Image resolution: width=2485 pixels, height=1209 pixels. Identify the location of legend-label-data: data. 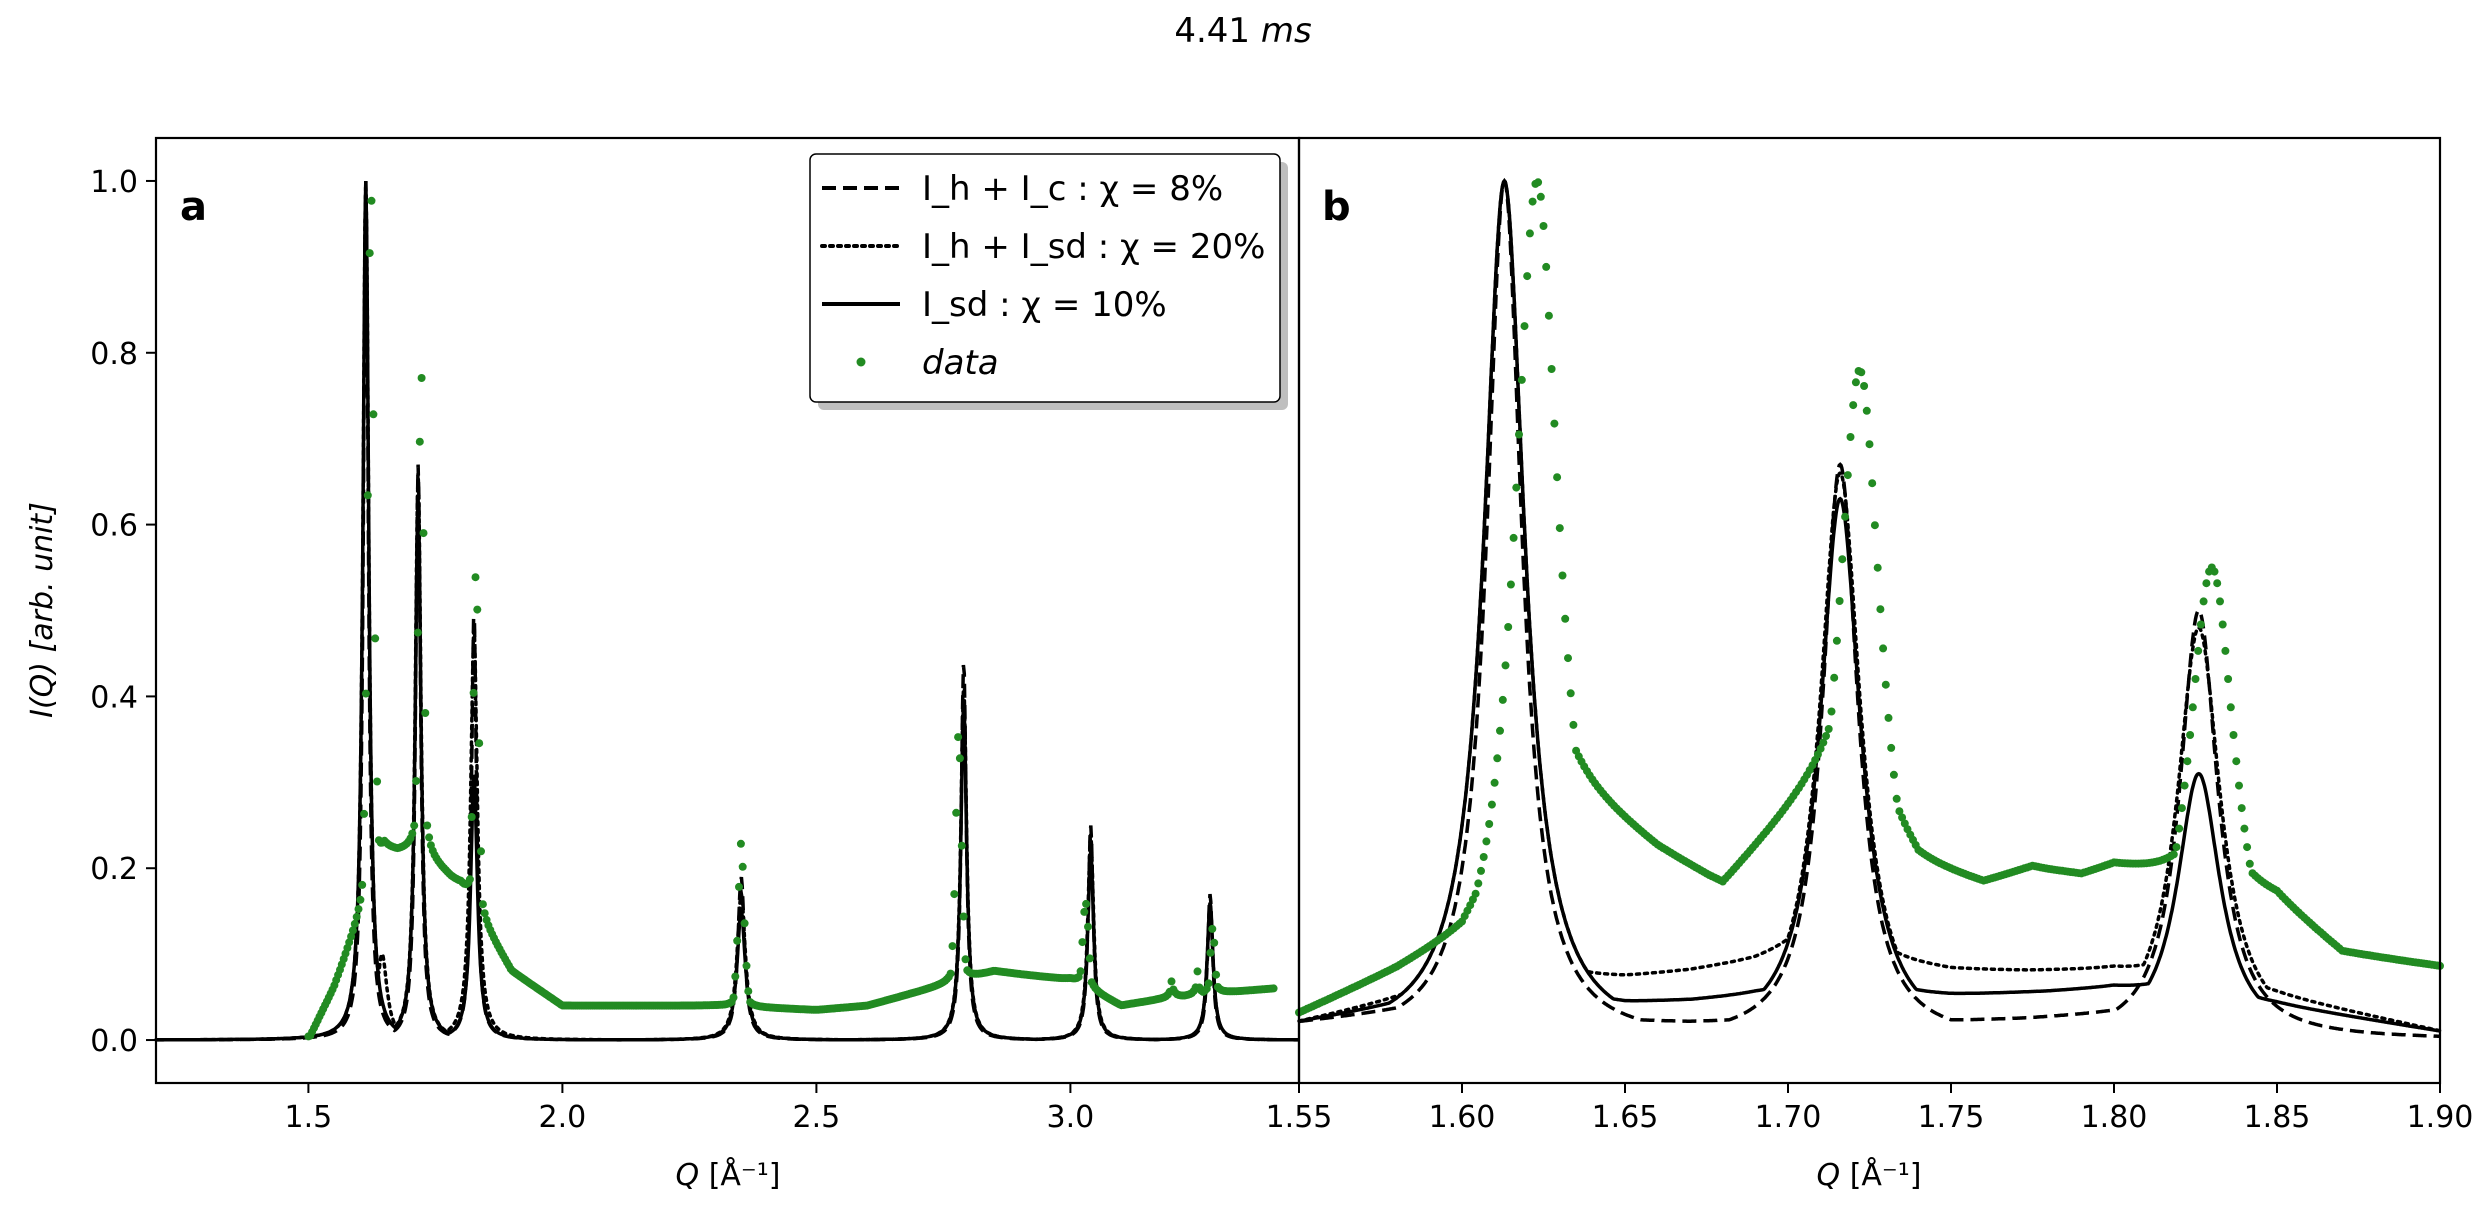
(960, 363).